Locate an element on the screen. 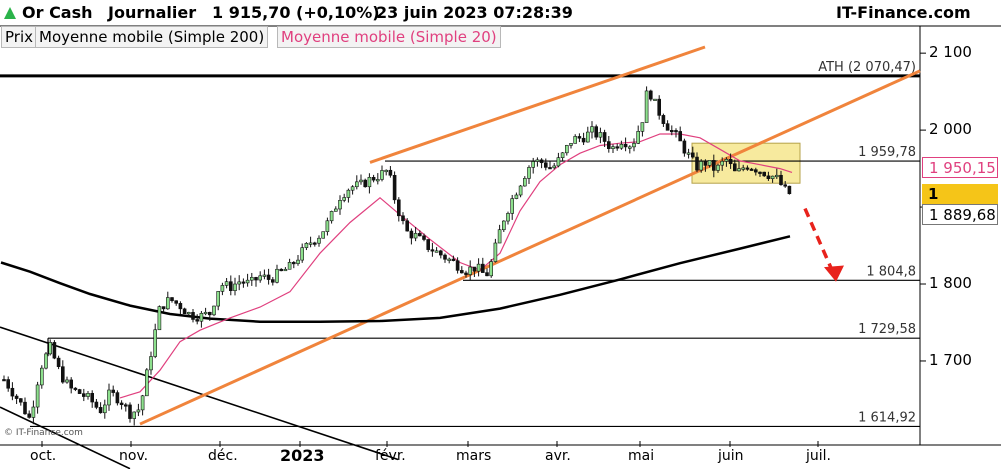 Image resolution: width=1001 pixels, height=469 pixels. price-badge: 1 915,70 is located at coordinates (960, 203).